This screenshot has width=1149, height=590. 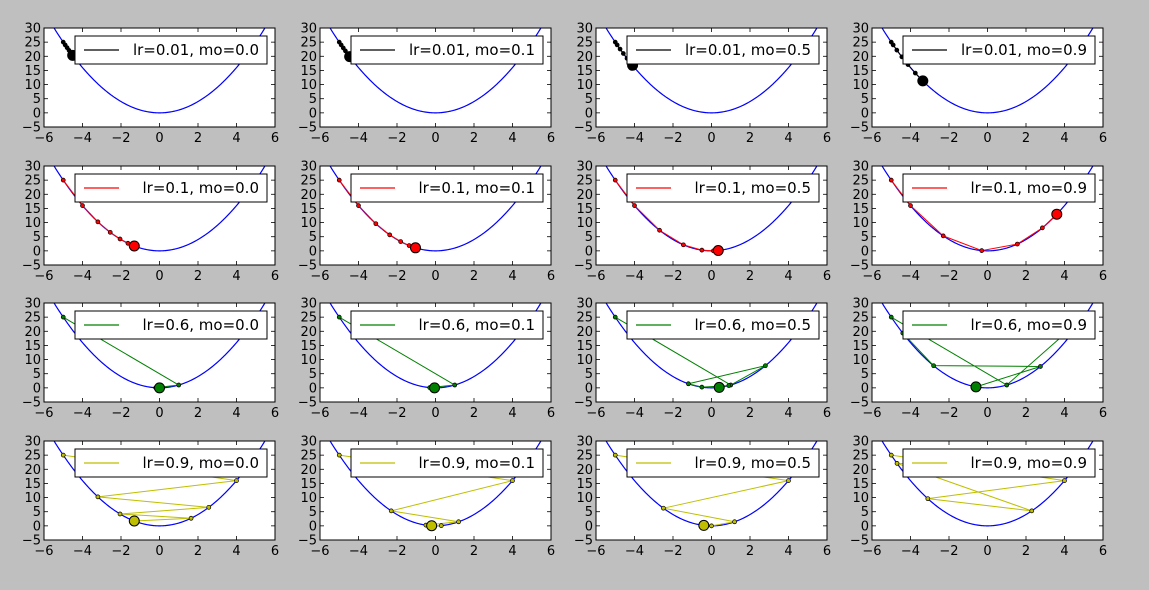 I want to click on legend-label: lr=0.1, mo=0.0, so click(x=200, y=188).